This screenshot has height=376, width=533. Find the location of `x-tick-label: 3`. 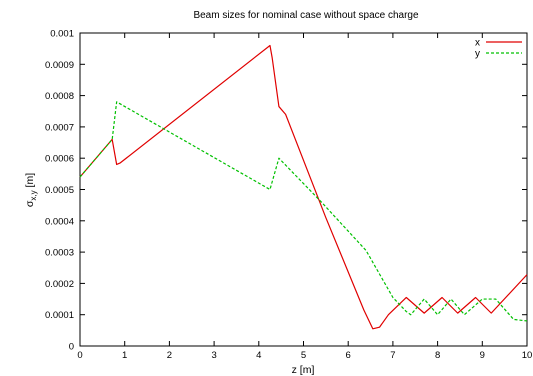

x-tick-label: 3 is located at coordinates (213, 355).